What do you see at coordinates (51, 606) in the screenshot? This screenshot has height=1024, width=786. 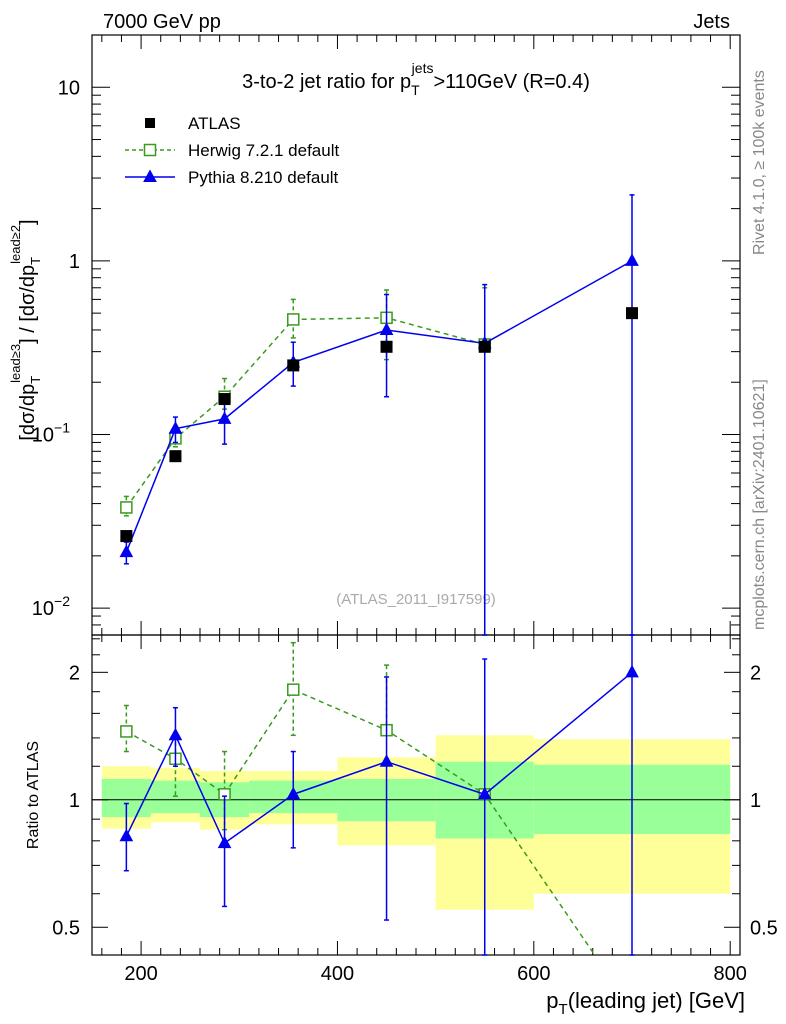 I see `main-y-tick-label: 10⁻²` at bounding box center [51, 606].